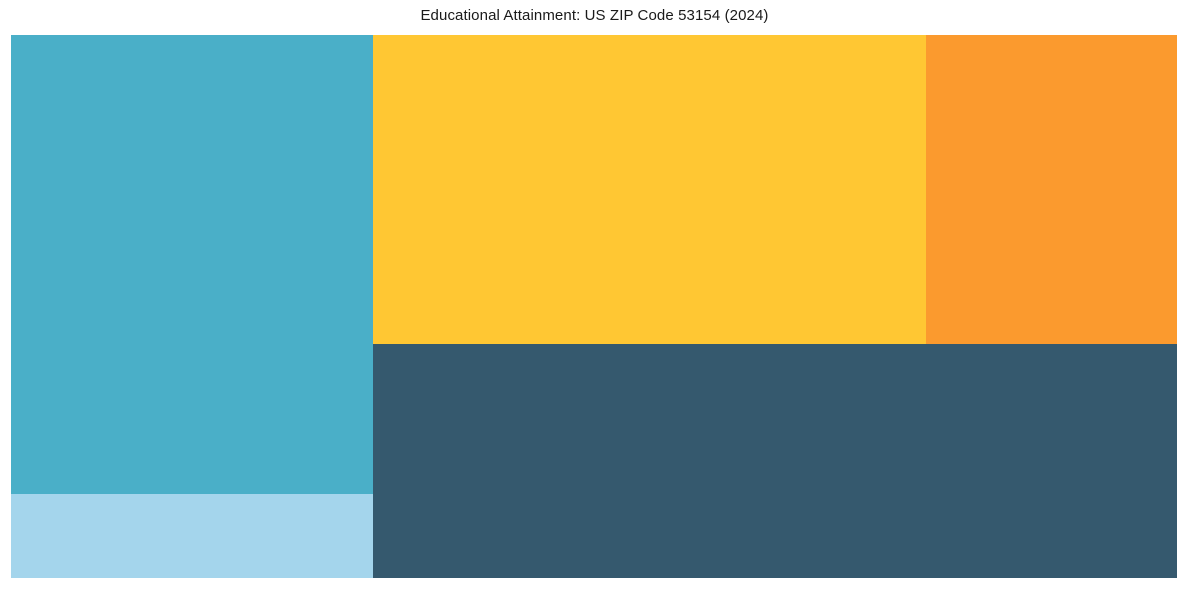 This screenshot has width=1189, height=590. What do you see at coordinates (192, 536) in the screenshot?
I see `treemap-tile-less-than-high-school: Less than High School 4.8%` at bounding box center [192, 536].